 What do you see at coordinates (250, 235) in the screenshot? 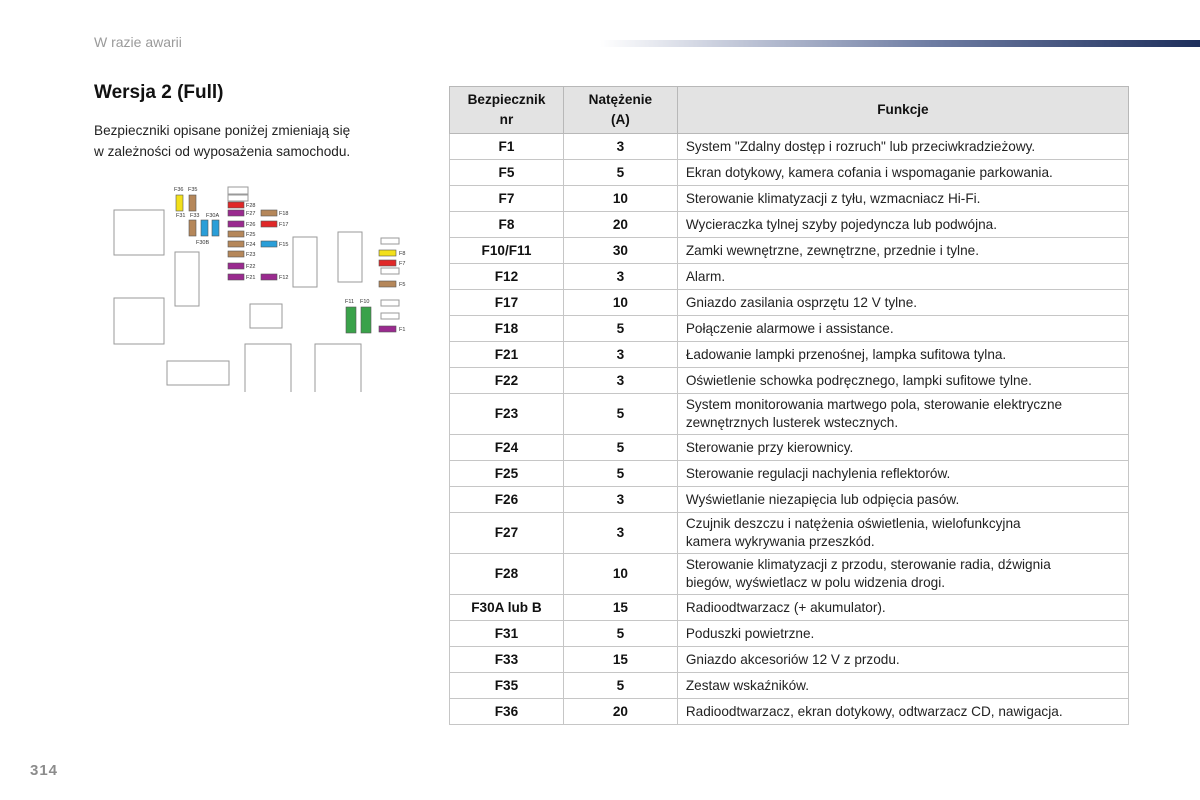
I see `fuse-label: F25` at bounding box center [250, 235].